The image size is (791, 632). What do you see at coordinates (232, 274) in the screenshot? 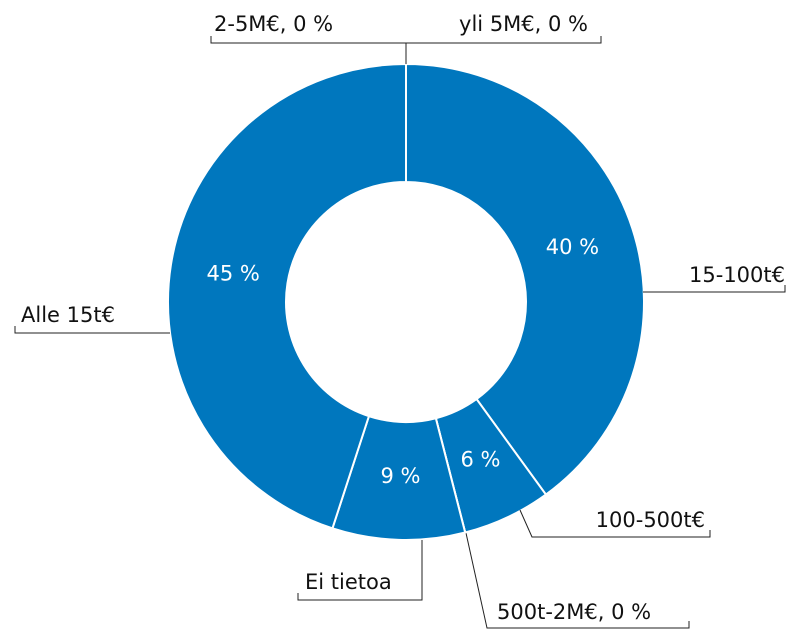
I see `value-label: 45 %` at bounding box center [232, 274].